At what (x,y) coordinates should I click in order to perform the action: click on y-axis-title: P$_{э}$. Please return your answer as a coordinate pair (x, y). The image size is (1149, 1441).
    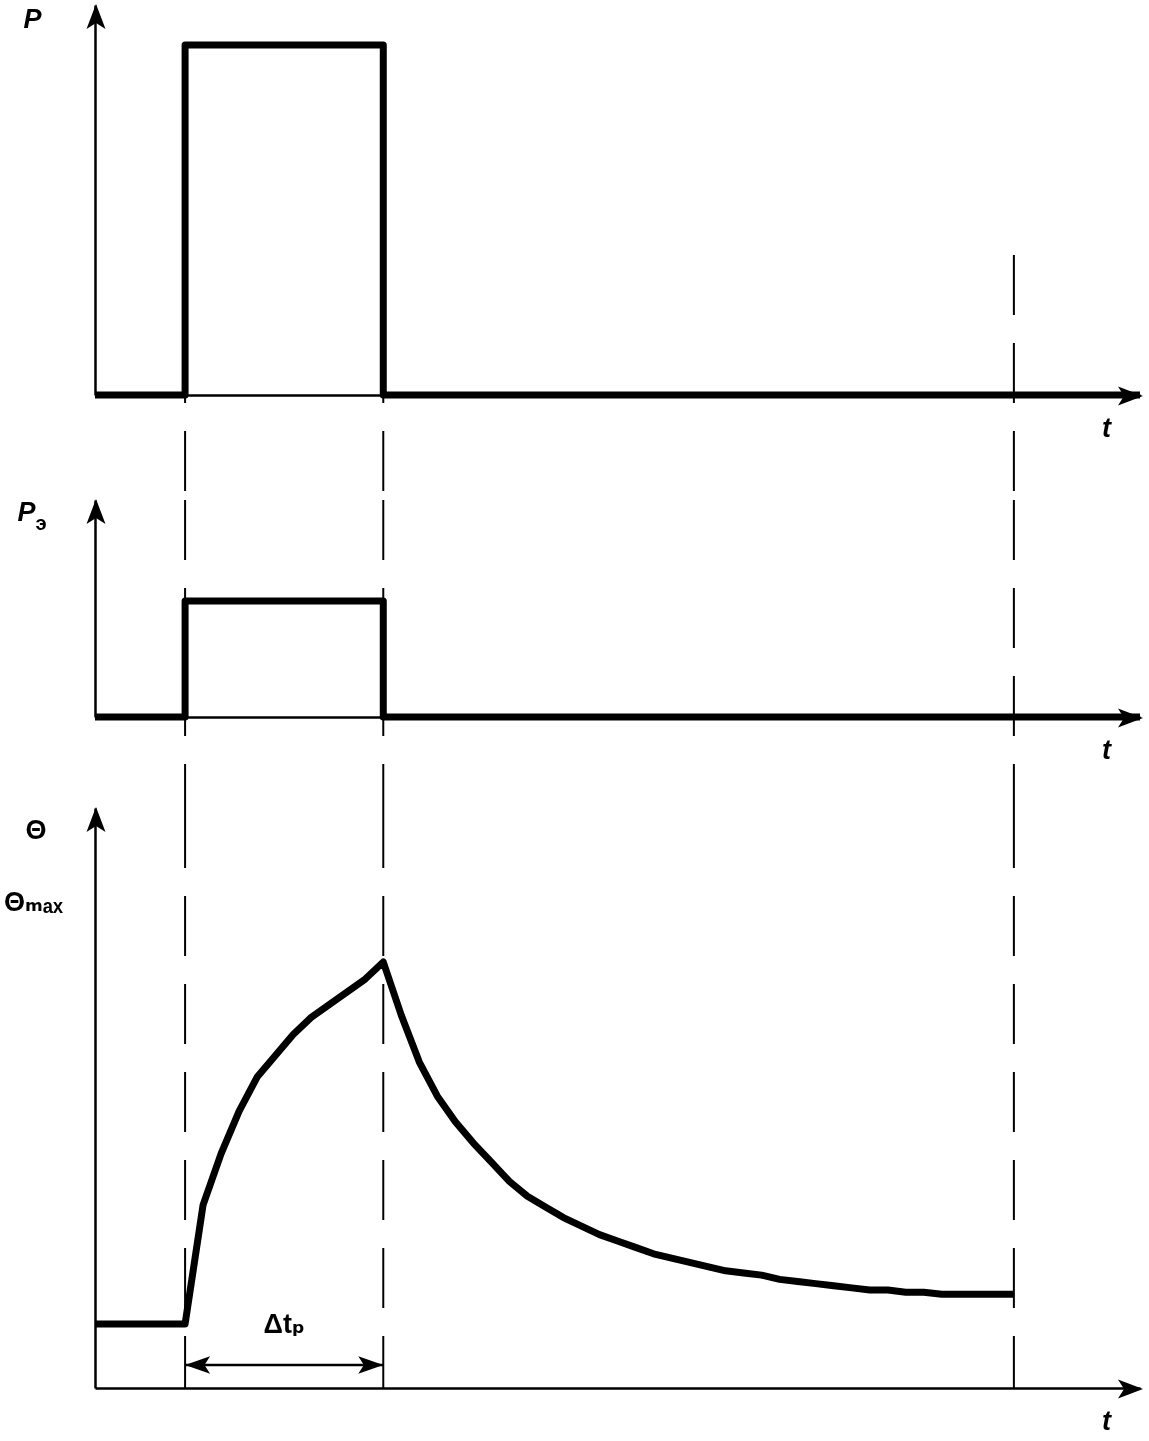
    Looking at the image, I should click on (32, 515).